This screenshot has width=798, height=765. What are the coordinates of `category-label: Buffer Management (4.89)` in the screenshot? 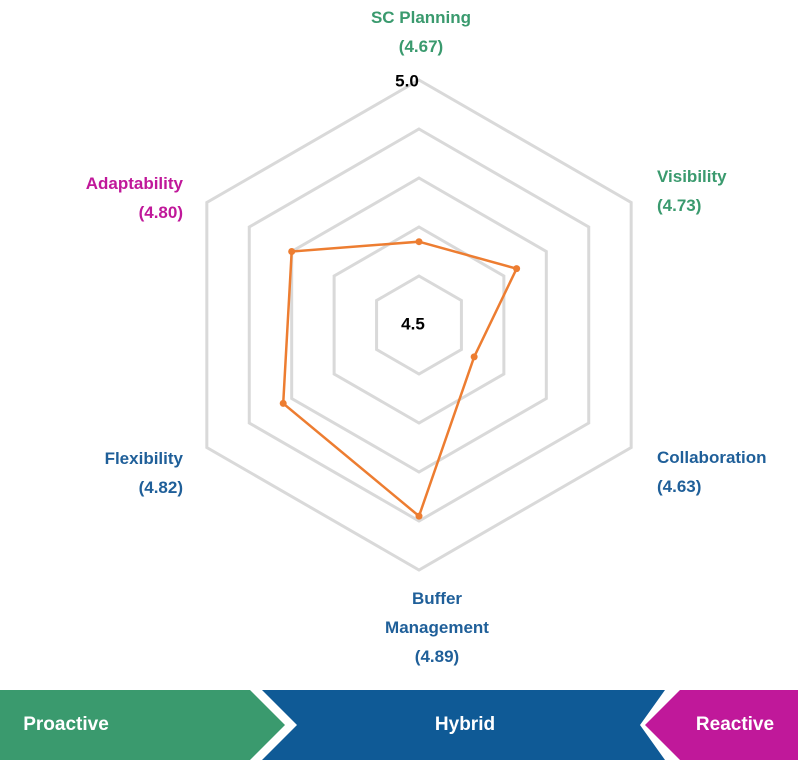 It's located at (437, 627).